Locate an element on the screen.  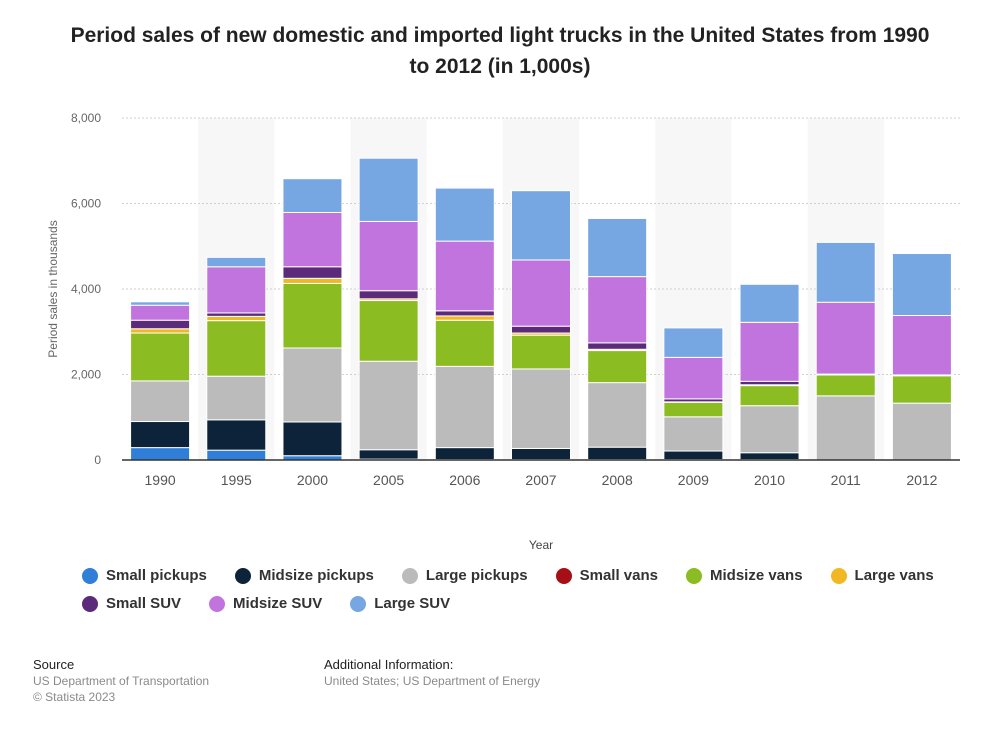
legend-label: Midsize vans is located at coordinates (756, 575).